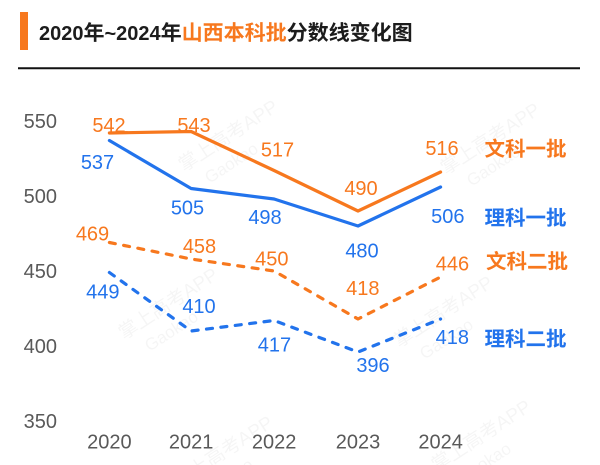 This screenshot has height=465, width=600. What do you see at coordinates (102, 293) in the screenshot?
I see `svg-text: 449` at bounding box center [102, 293].